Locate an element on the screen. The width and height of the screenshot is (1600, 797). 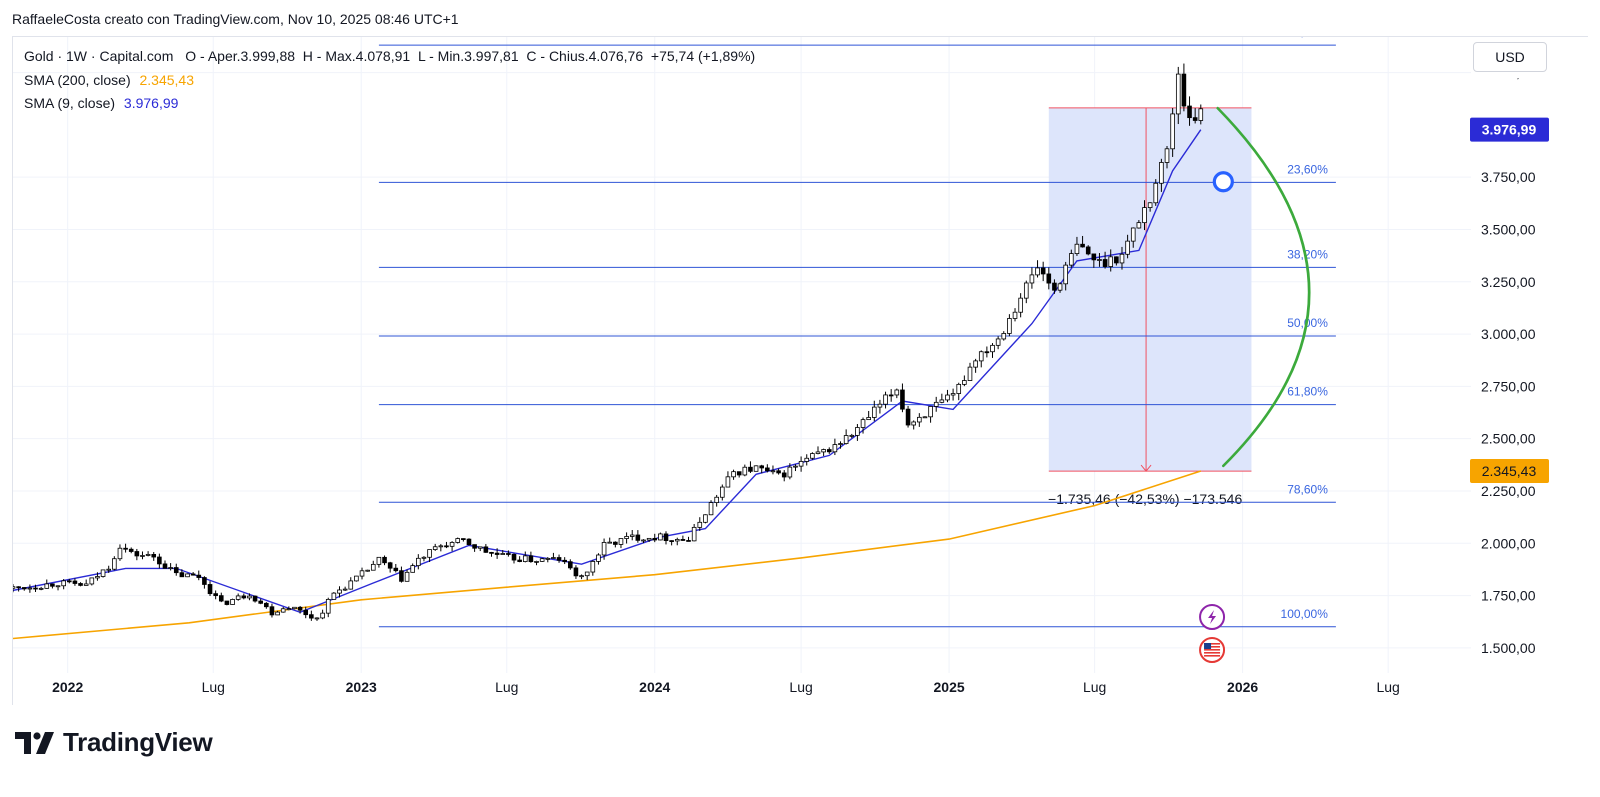
target-ring is located at coordinates (1223, 182).